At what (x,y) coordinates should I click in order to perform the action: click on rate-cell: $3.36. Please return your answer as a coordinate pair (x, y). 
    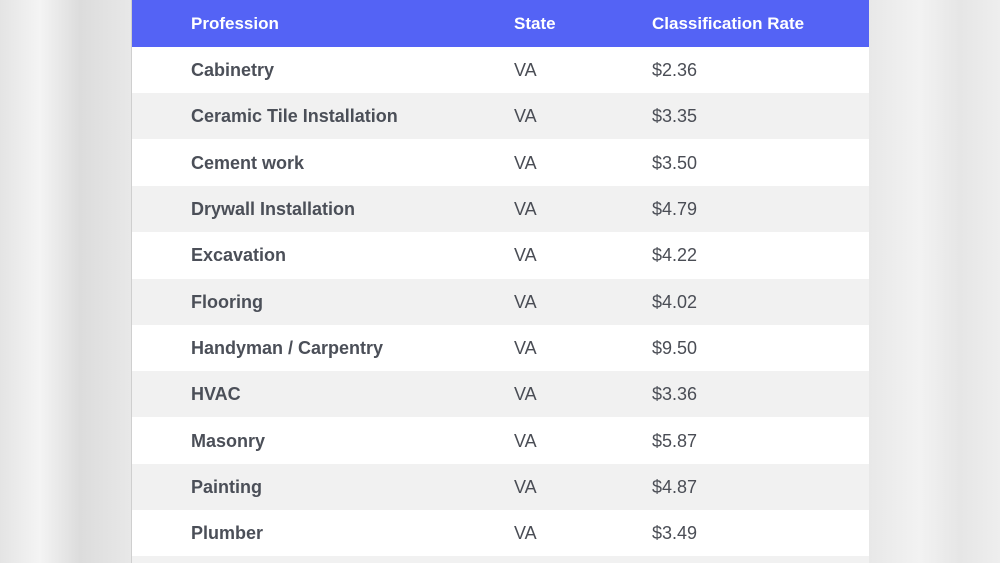
    Looking at the image, I should click on (675, 394).